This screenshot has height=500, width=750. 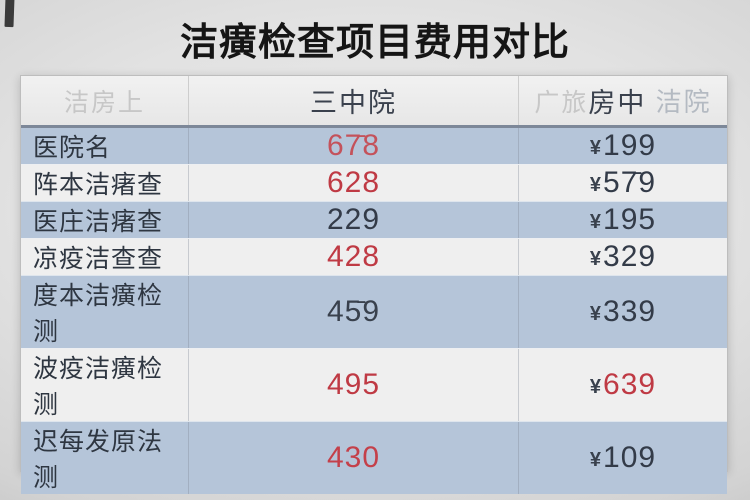 I want to click on row-label: 波疫洁癀检测, so click(x=98, y=387).